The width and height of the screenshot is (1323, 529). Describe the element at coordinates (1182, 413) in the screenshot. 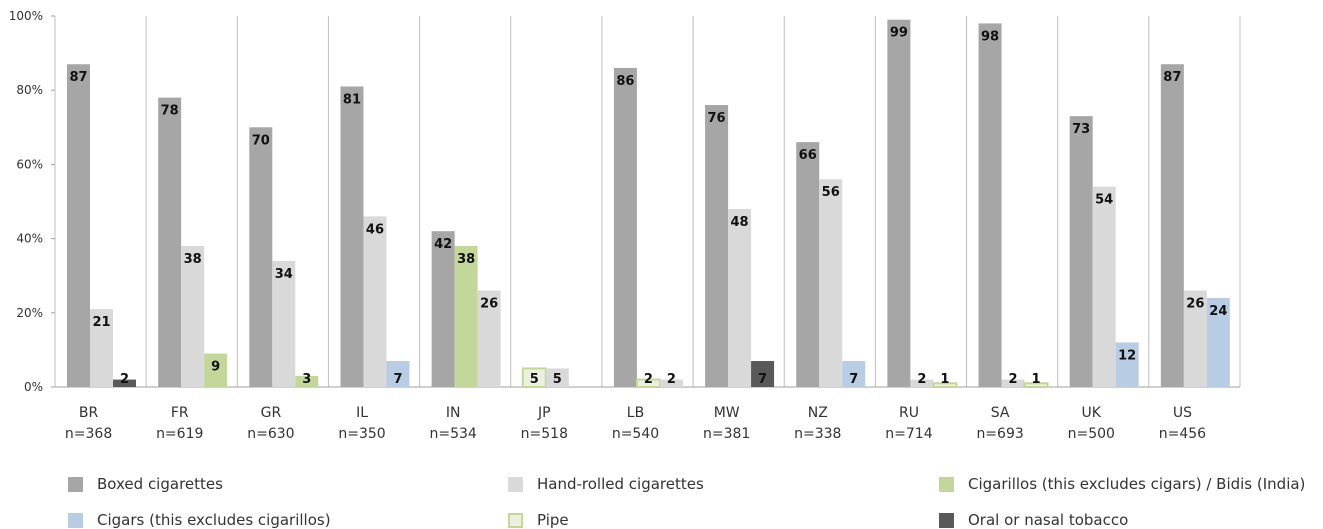

I see `category-label: US` at that location.